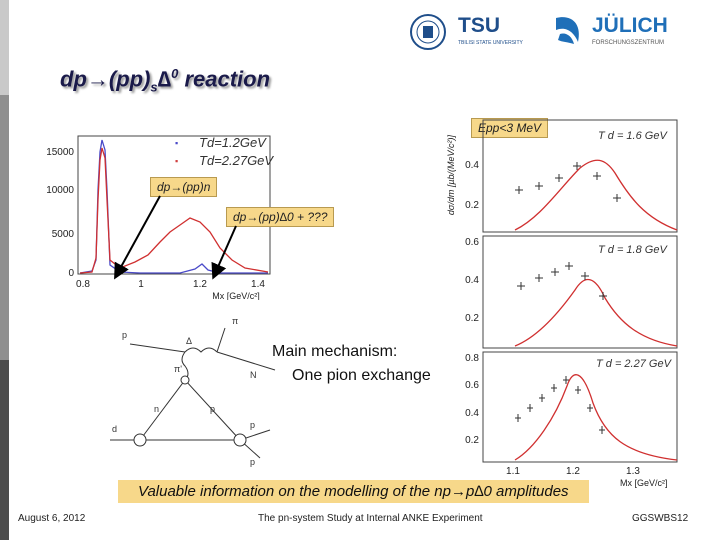 This screenshot has height=540, width=720. What do you see at coordinates (472, 358) in the screenshot?
I see `panel3-y-tick: 0.8` at bounding box center [472, 358].